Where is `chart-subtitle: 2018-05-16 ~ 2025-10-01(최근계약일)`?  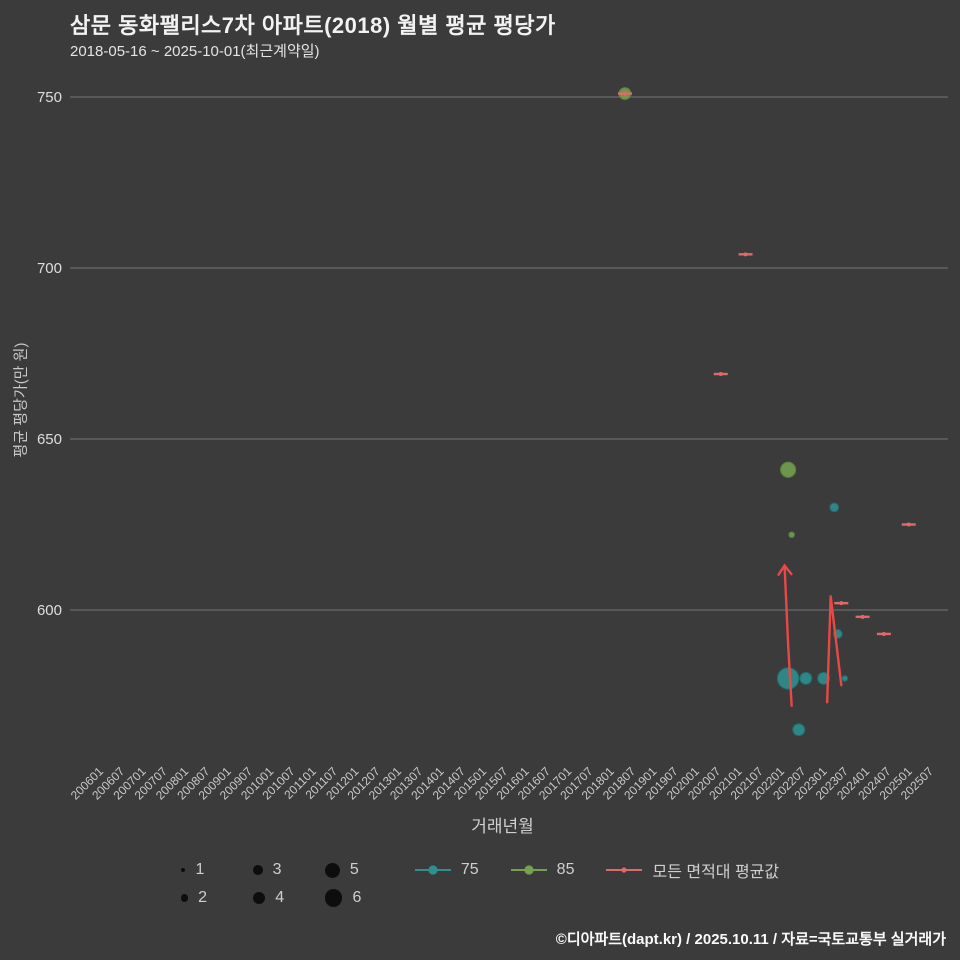
chart-subtitle: 2018-05-16 ~ 2025-10-01(최근계약일) is located at coordinates (195, 51).